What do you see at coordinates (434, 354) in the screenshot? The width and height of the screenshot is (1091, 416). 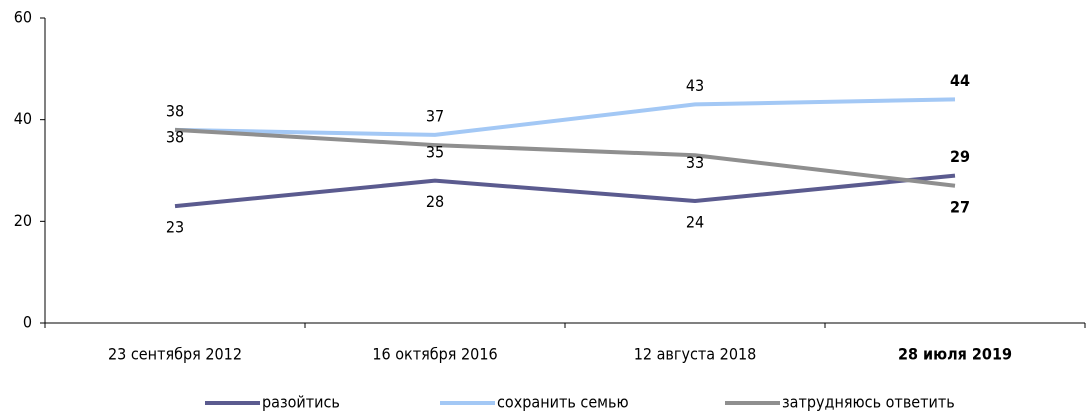 I see `x-tick-label: 16 октября 2016` at bounding box center [434, 354].